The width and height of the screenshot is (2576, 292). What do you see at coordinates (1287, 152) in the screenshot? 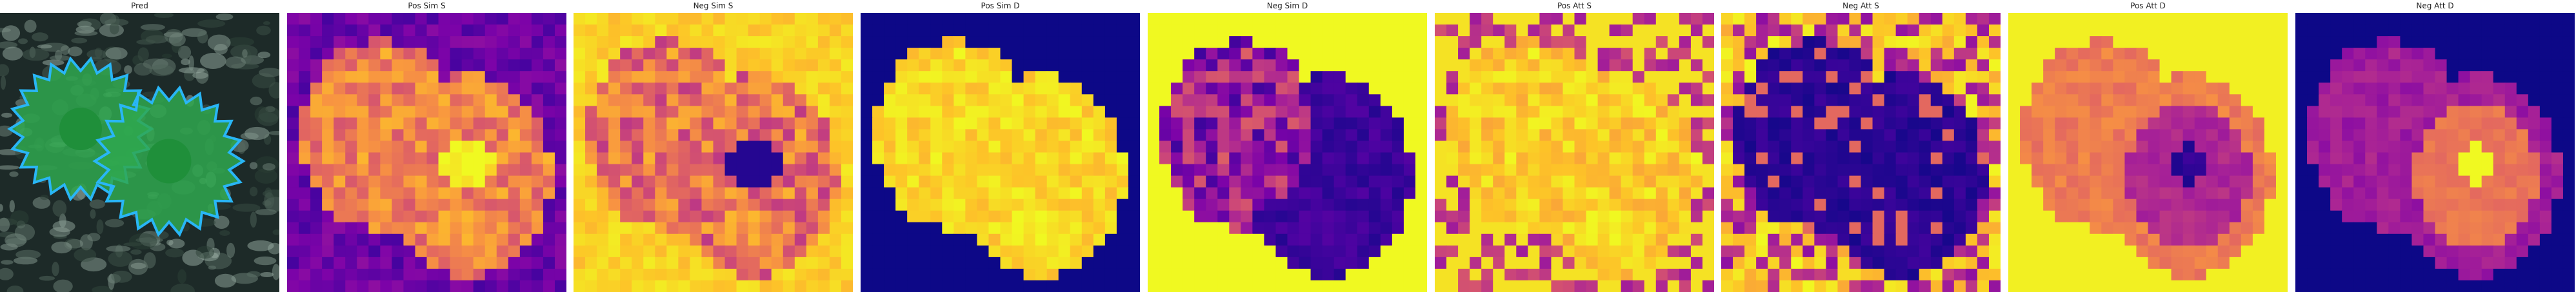
I see `heatmap-plot` at bounding box center [1287, 152].